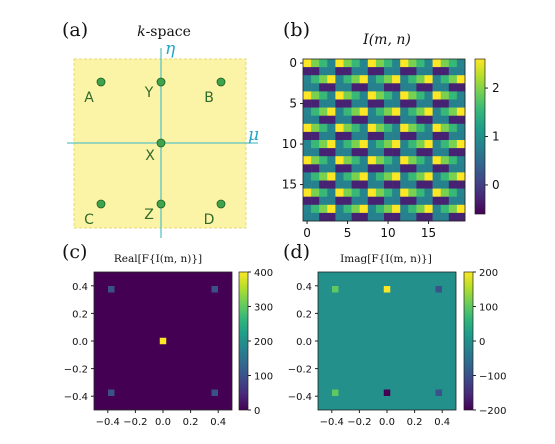 Image resolution: width=555 pixels, height=444 pixels. I want to click on k-point-b, so click(221, 82).